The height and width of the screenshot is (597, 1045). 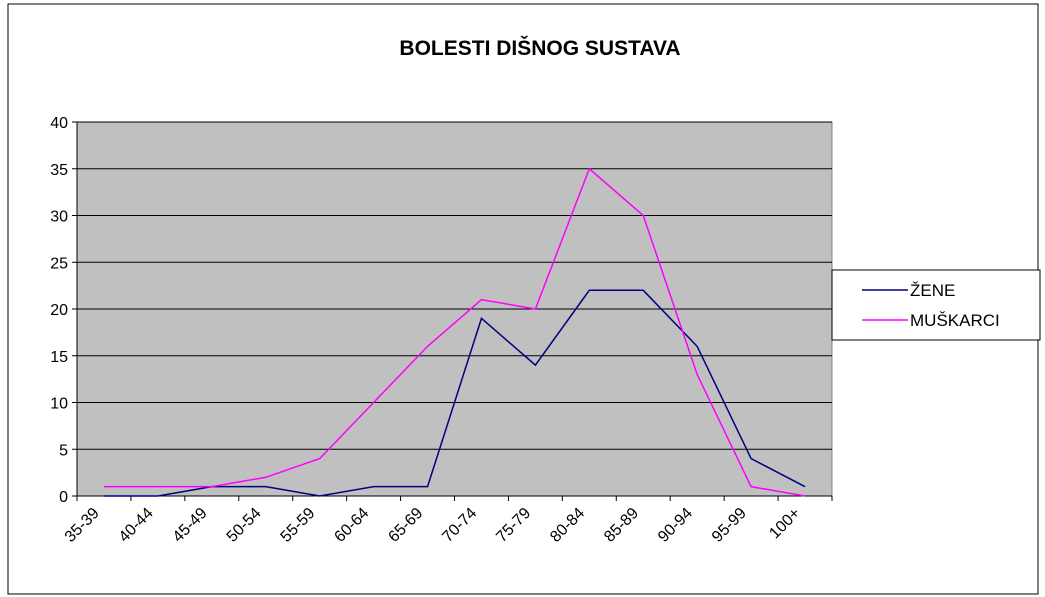 I want to click on y-tick-label: 5, so click(x=63, y=450).